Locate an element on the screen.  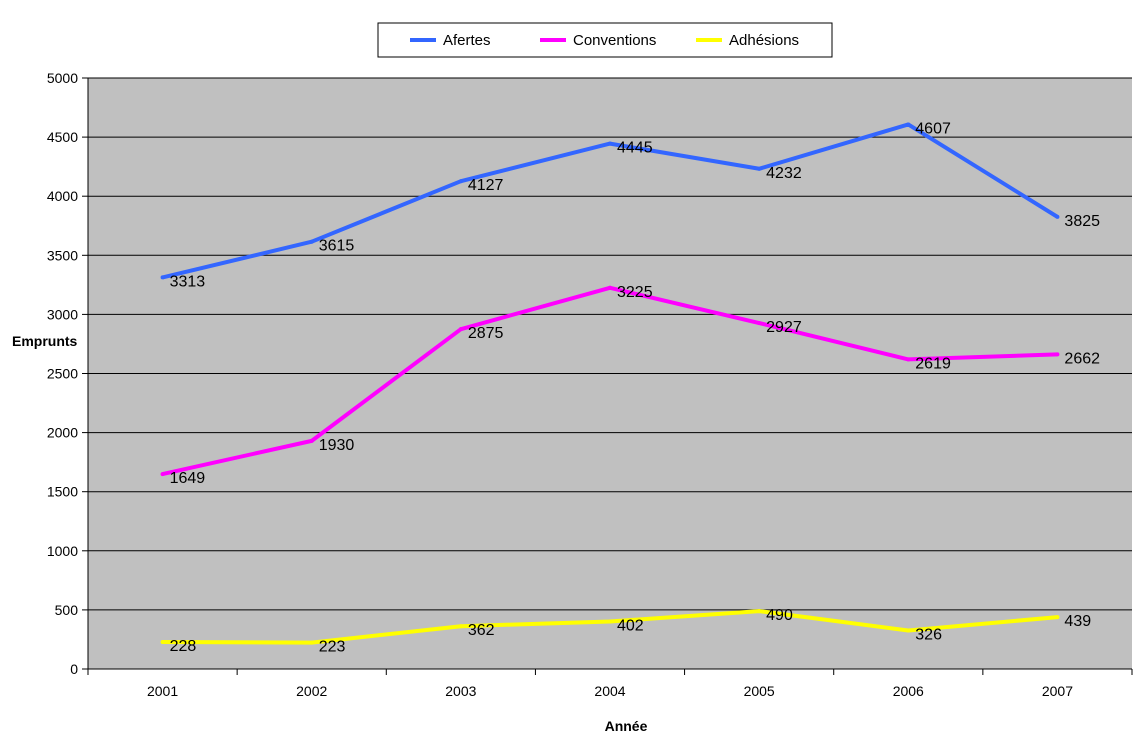
y-tick-label: 3500 is located at coordinates (62, 255).